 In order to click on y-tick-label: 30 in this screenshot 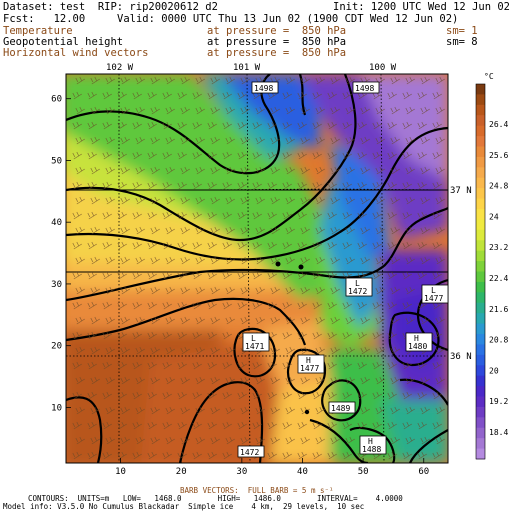, I will do `click(56, 285)`.